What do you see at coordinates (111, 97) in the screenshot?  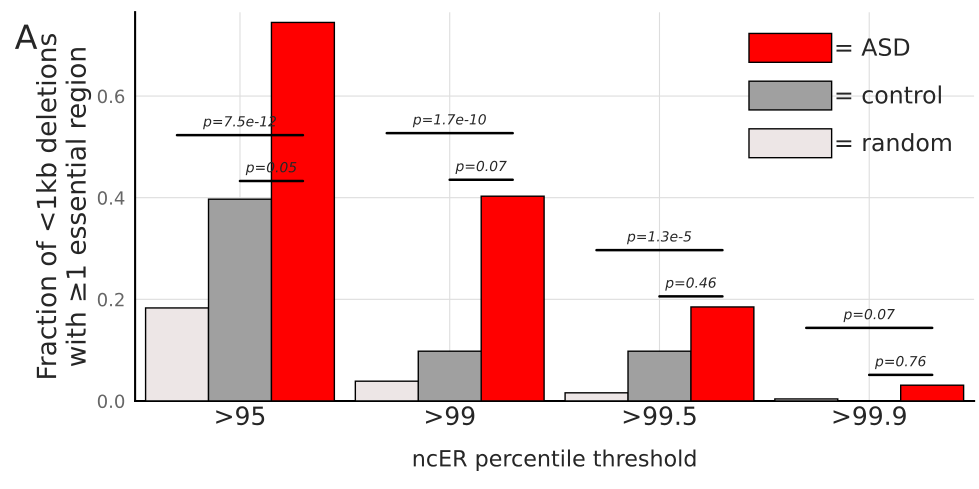 I see `y-tick-label: 0.6` at bounding box center [111, 97].